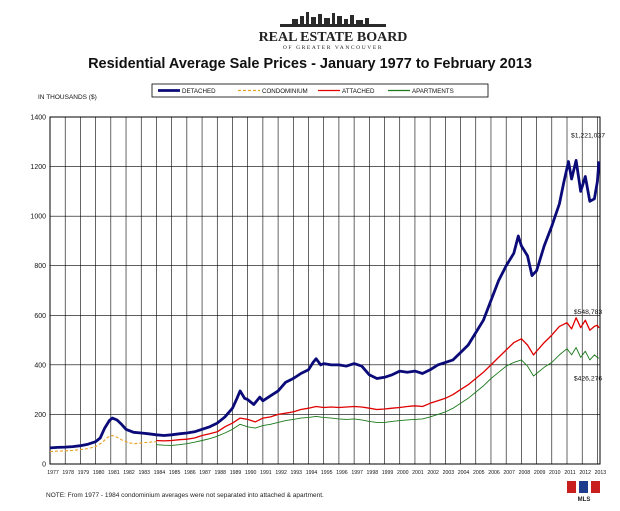 The width and height of the screenshot is (620, 511). I want to click on logo-subtitle: OF GREATER VANCOUVER, so click(333, 48).